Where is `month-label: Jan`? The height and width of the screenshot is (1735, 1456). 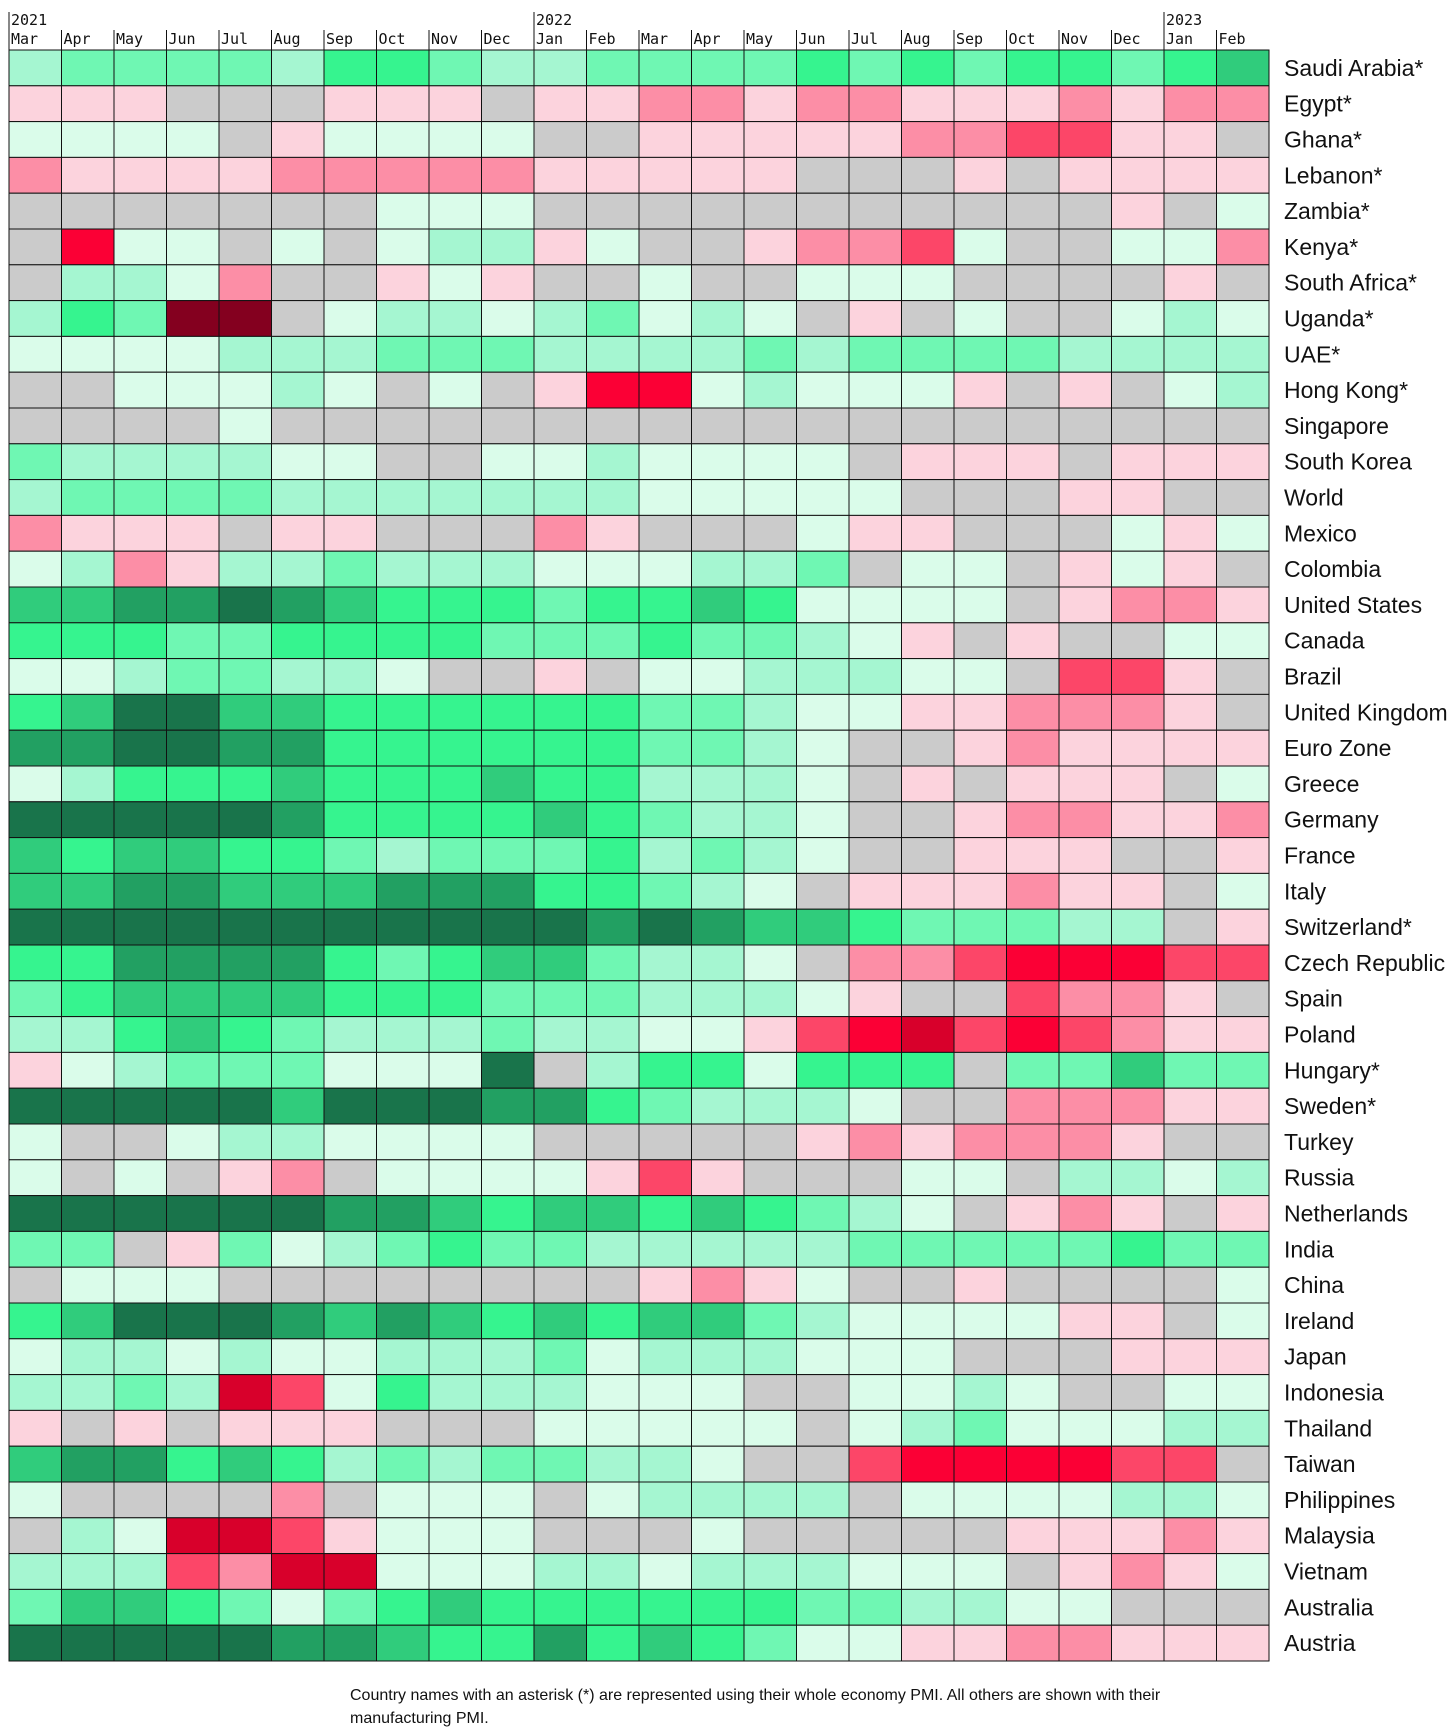
month-label: Jan is located at coordinates (1179, 39).